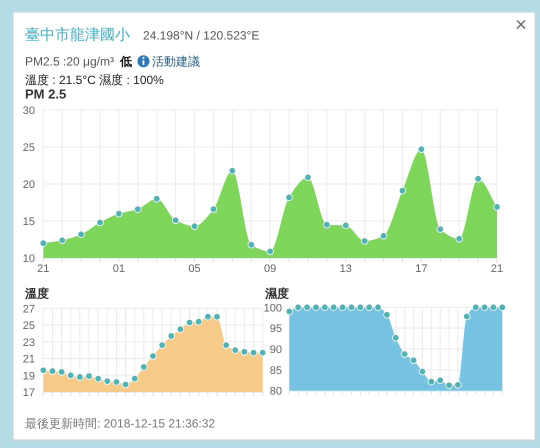 Image resolution: width=540 pixels, height=448 pixels. I want to click on text: 低, so click(125, 61).